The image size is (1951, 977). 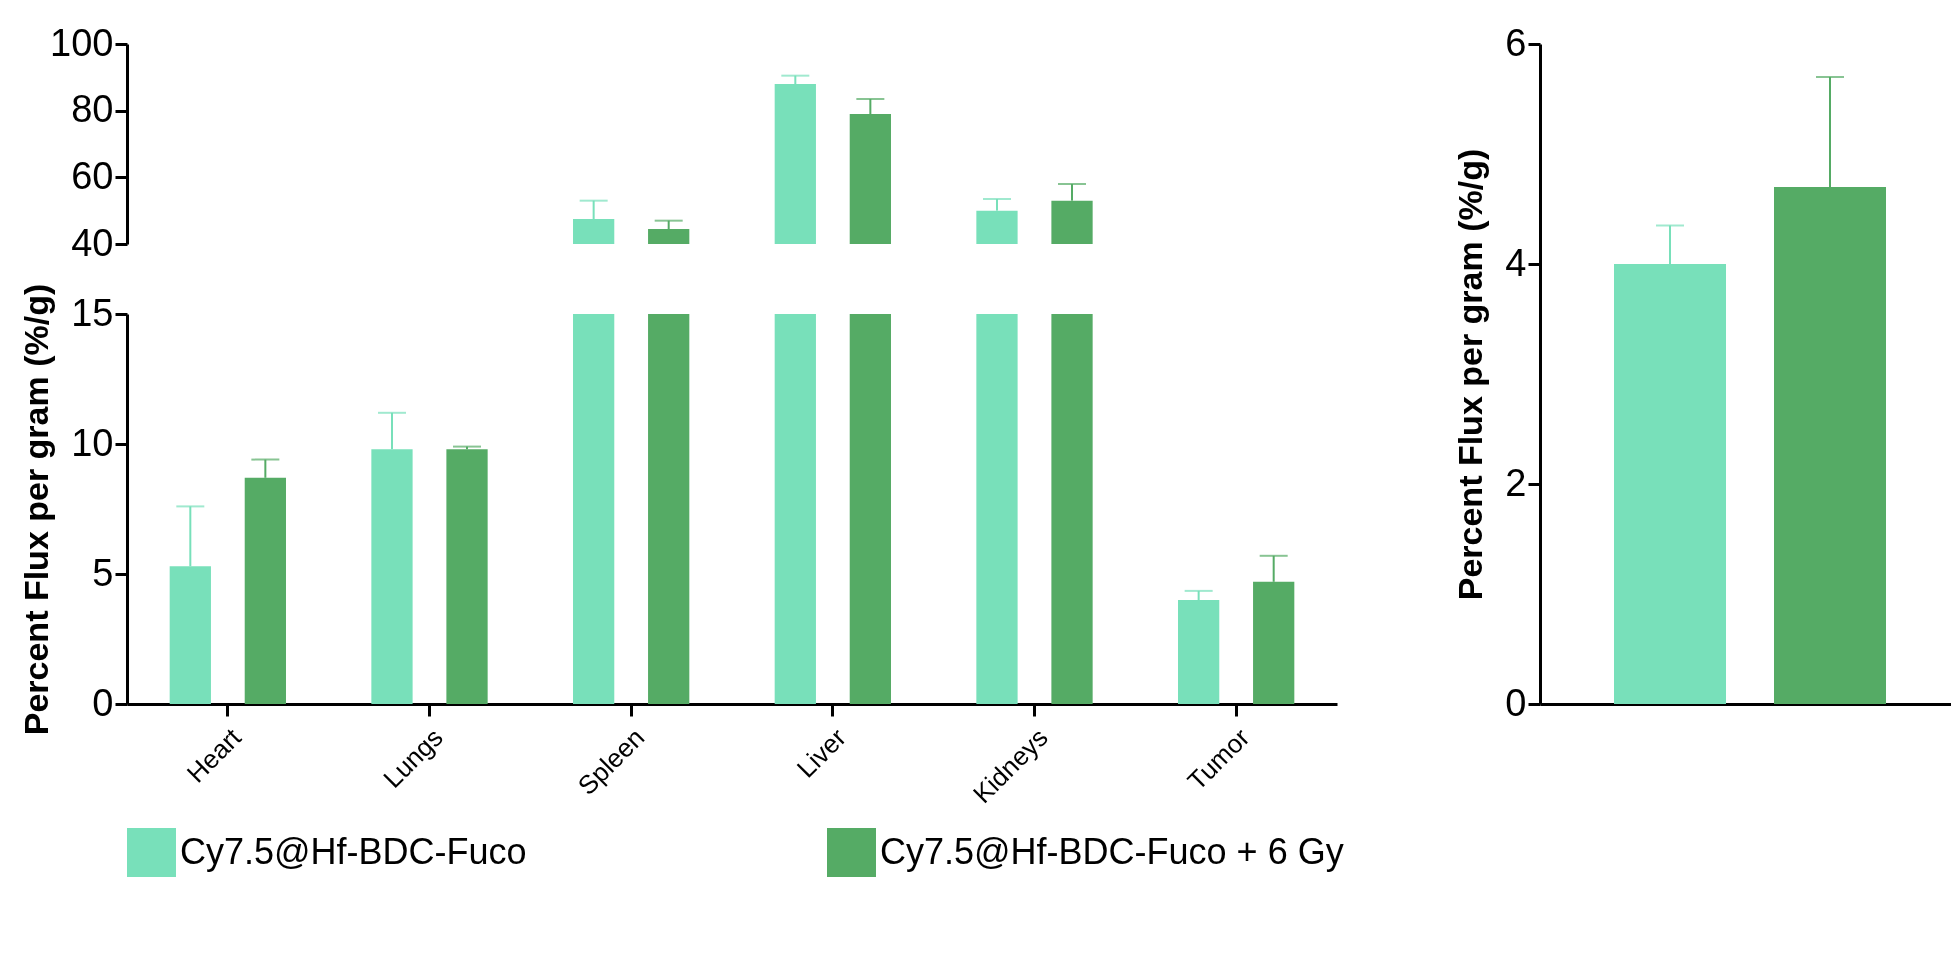 I want to click on y-tick-label: 2, so click(x=1516, y=482).